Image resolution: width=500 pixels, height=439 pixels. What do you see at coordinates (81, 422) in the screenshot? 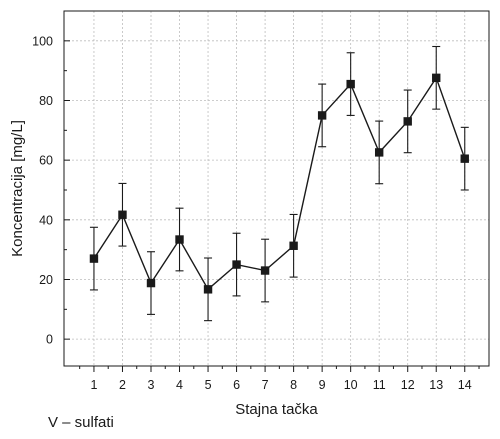
I see `chart-caption: V – sulfati` at bounding box center [81, 422].